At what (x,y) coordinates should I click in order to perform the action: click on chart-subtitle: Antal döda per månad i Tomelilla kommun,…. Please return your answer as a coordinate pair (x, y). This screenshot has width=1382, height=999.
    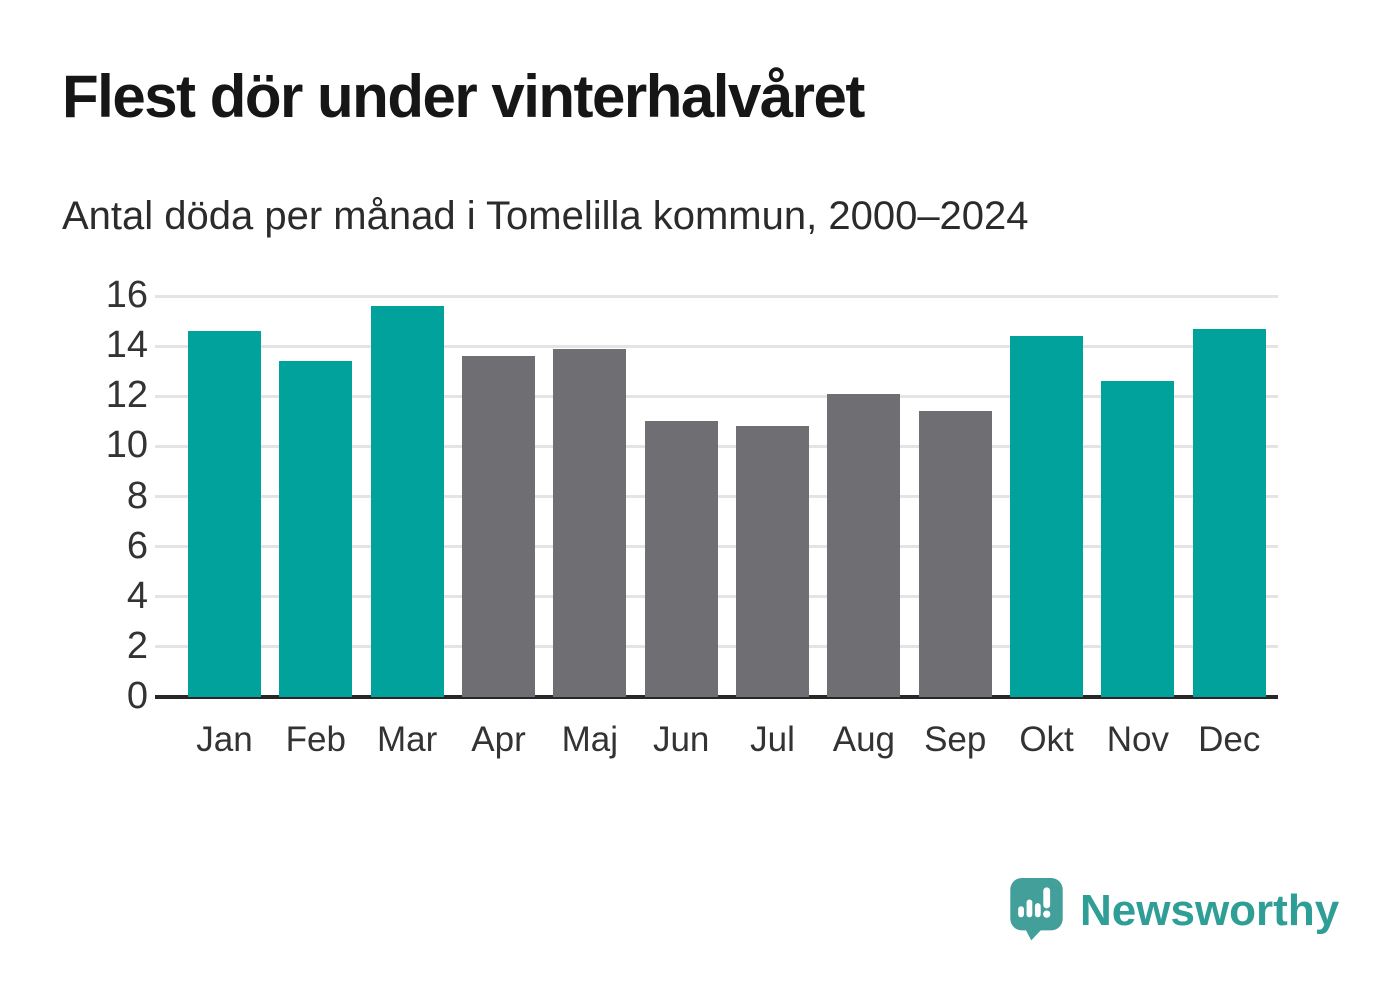
    Looking at the image, I should click on (545, 216).